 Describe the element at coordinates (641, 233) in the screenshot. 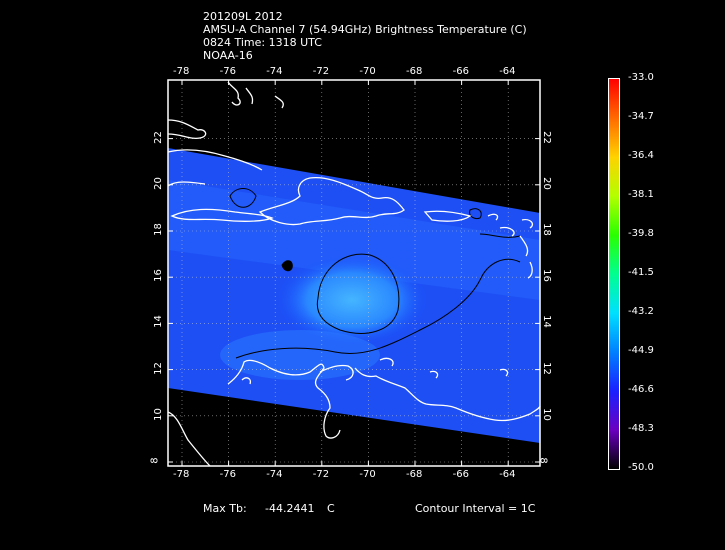

I see `colorbar-label: -39.8` at that location.